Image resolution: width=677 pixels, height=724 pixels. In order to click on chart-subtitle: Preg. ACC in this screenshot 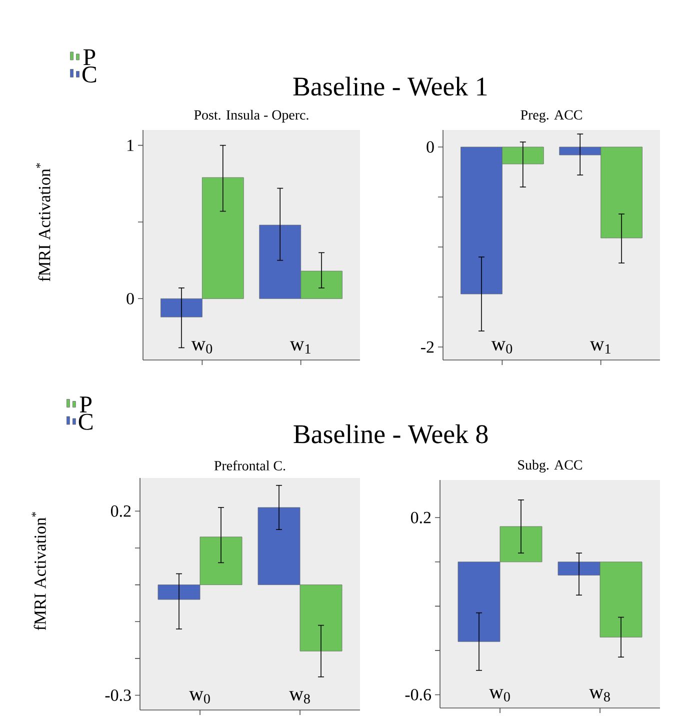, I will do `click(551, 116)`.